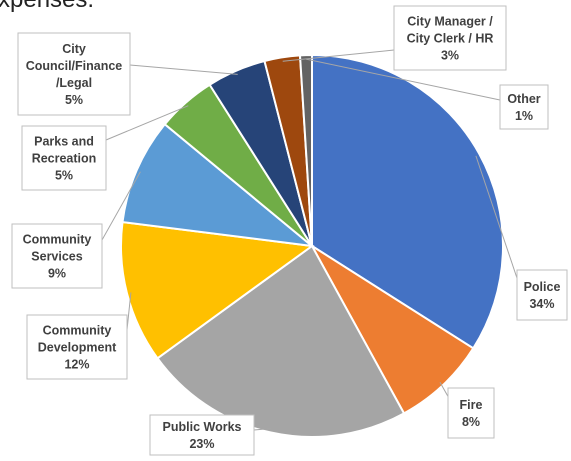  Describe the element at coordinates (64, 142) in the screenshot. I see `data-label-name-5: Parks and` at that location.